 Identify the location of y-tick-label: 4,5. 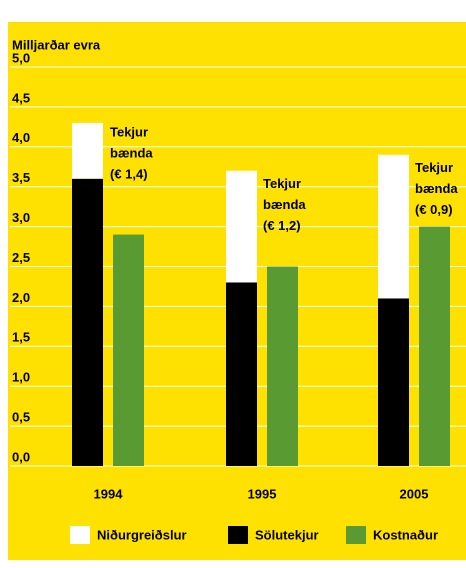
(21, 97).